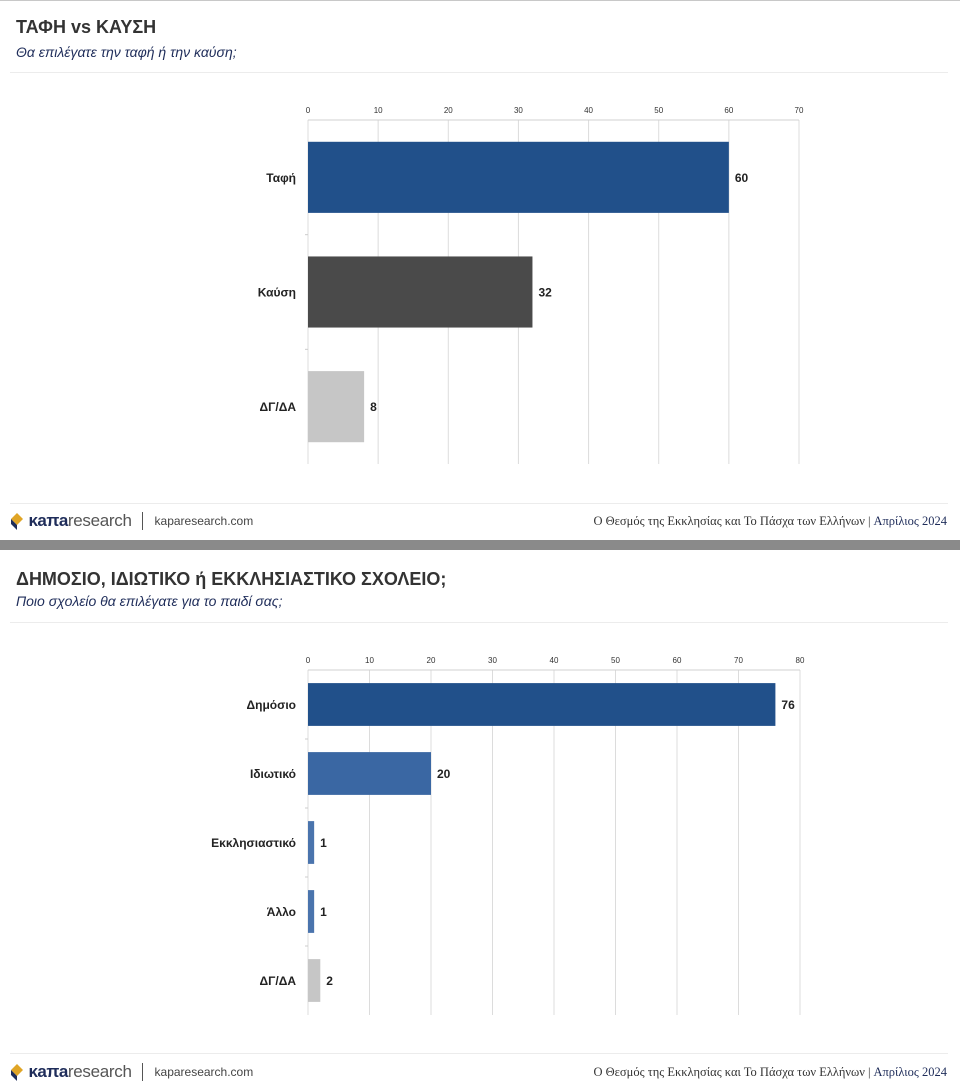  I want to click on category-label: Άλλο, so click(281, 912).